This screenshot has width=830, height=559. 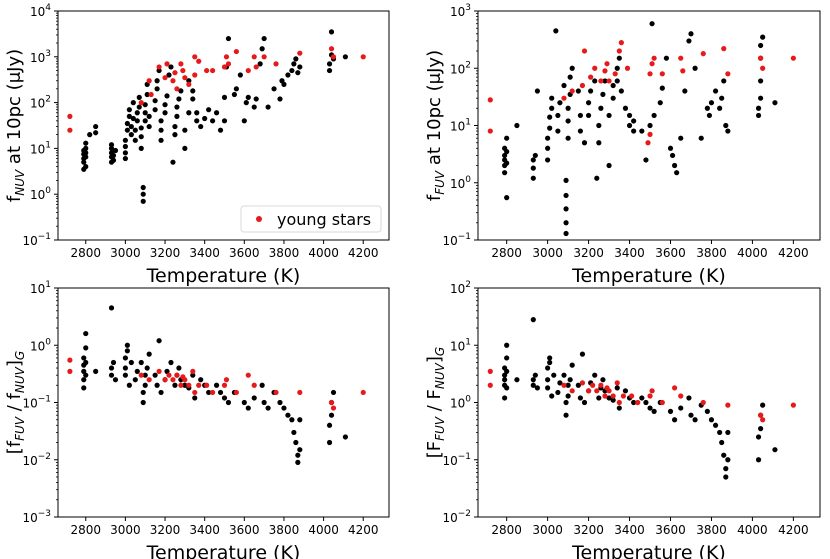 What do you see at coordinates (20, 182) in the screenshot?
I see `y-label-subscript: NUV` at bounding box center [20, 182].